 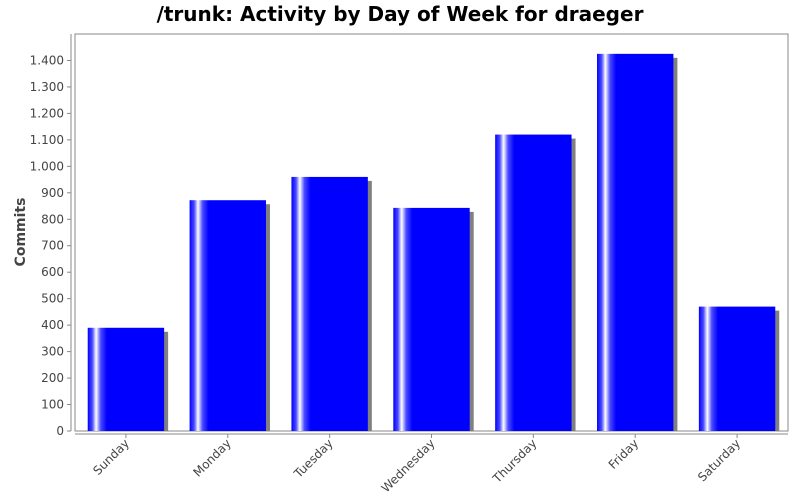 What do you see at coordinates (52, 219) in the screenshot?
I see `y-tick-label: 800` at bounding box center [52, 219].